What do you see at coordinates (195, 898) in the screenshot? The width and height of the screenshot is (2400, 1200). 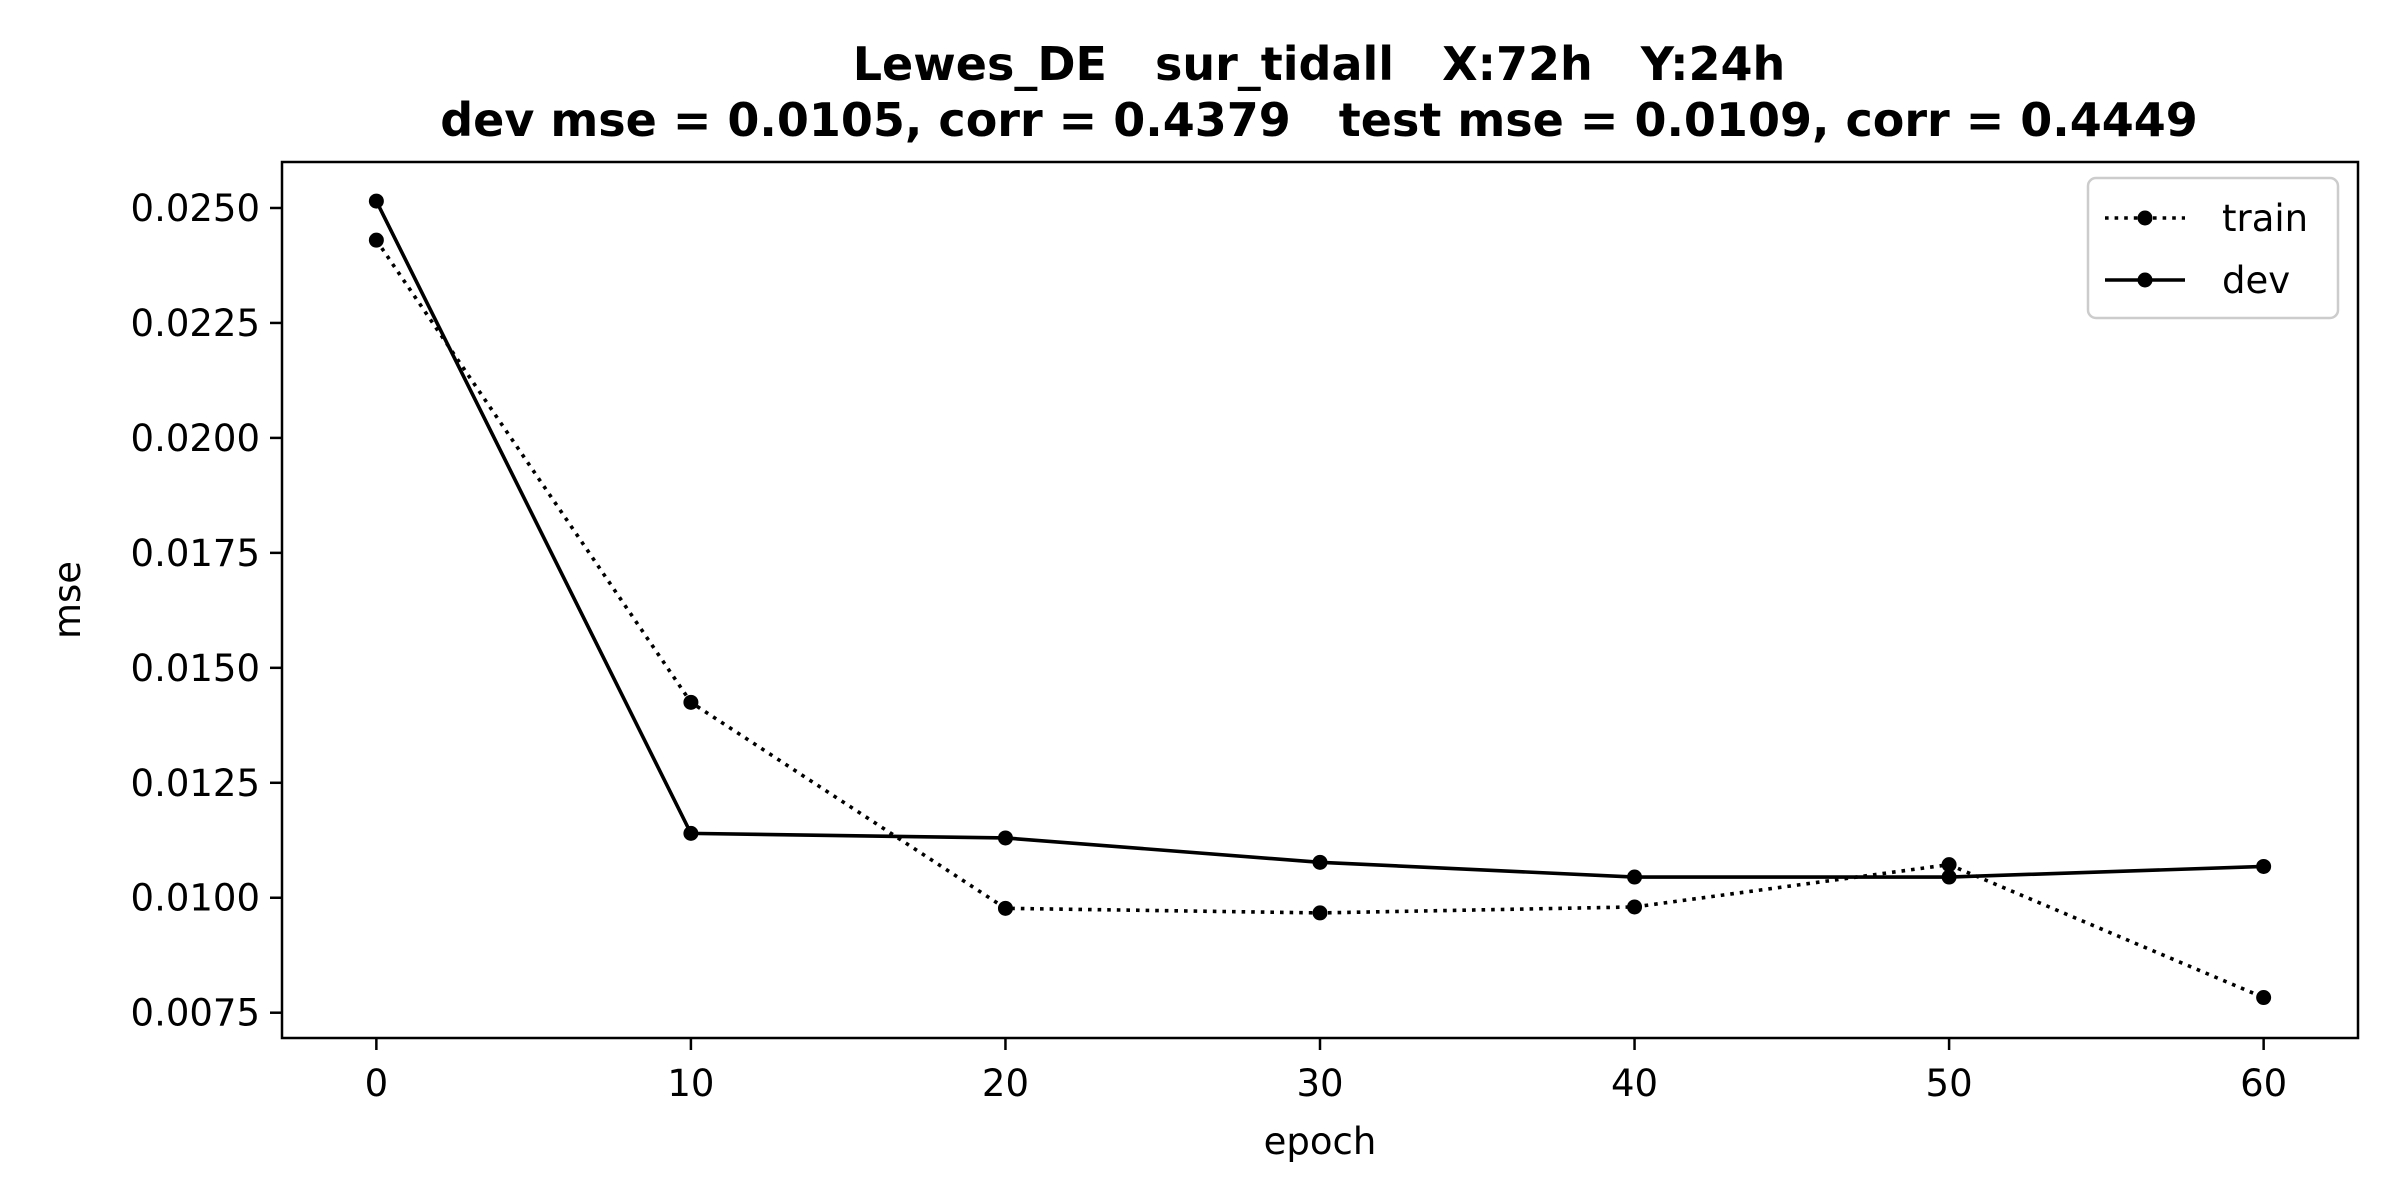 I see `y-tick-label: 0.0100` at bounding box center [195, 898].